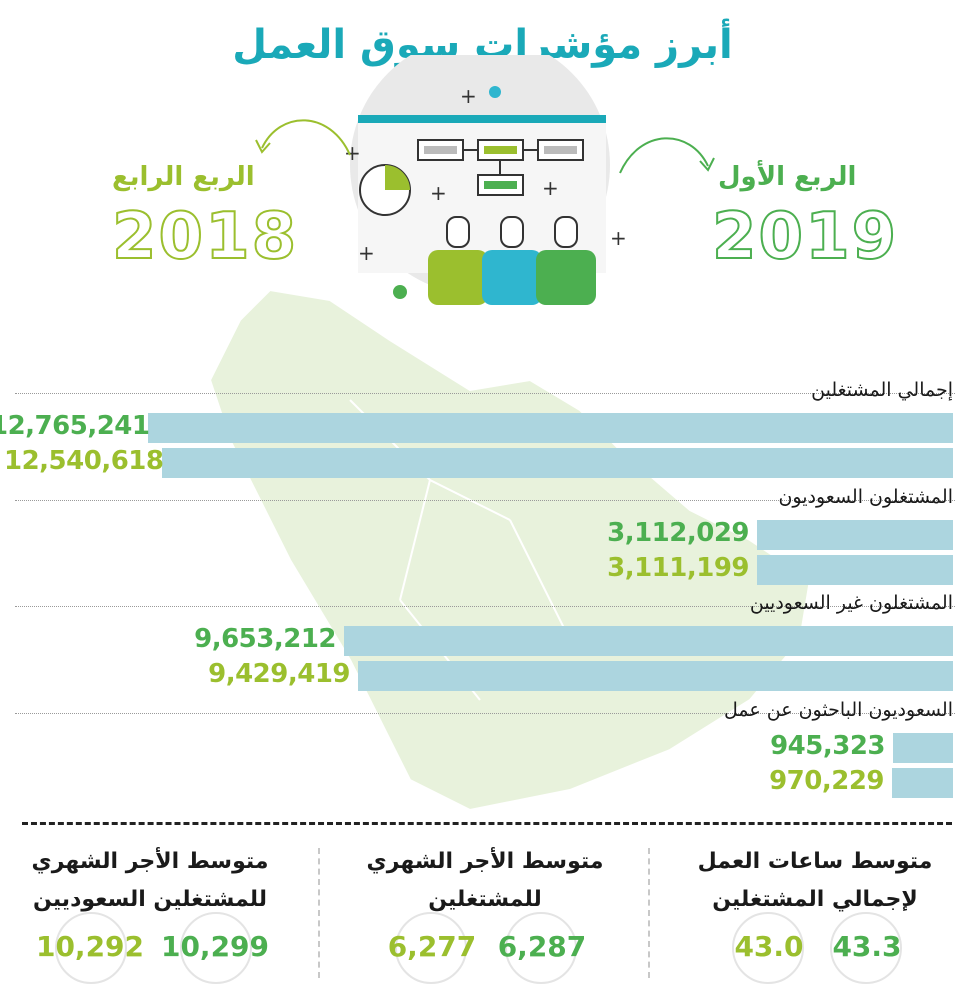 This screenshot has width=965, height=1000. Describe the element at coordinates (787, 177) in the screenshot. I see `period-label-2019: الربع الأول` at that location.